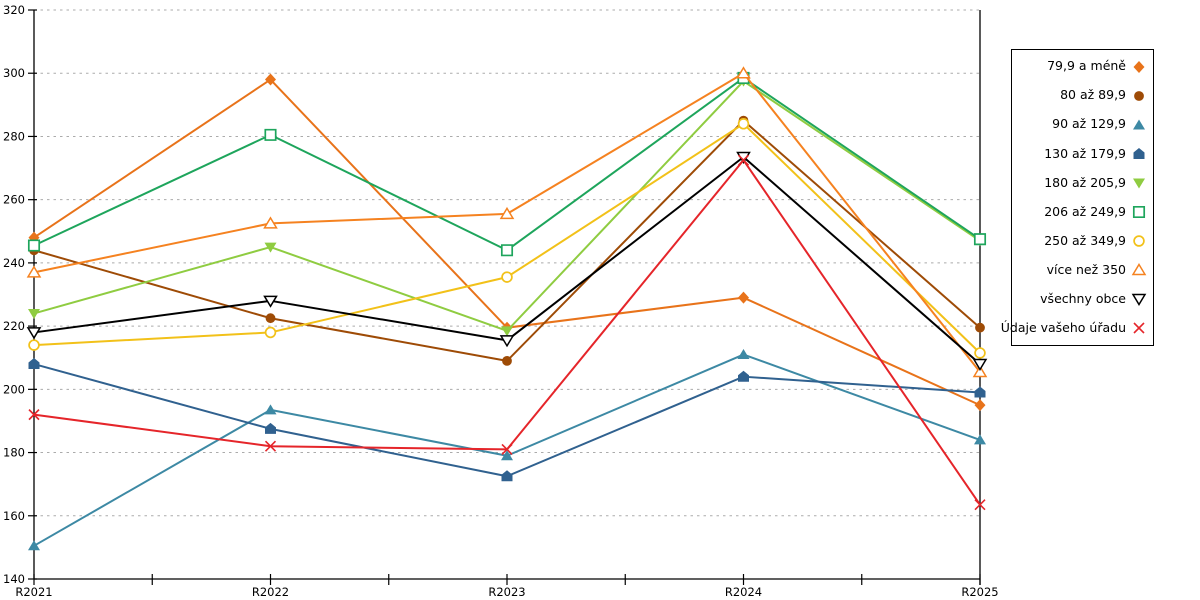 This screenshot has height=600, width=1200. Describe the element at coordinates (743, 592) in the screenshot. I see `x-tick-label: R2024` at that location.